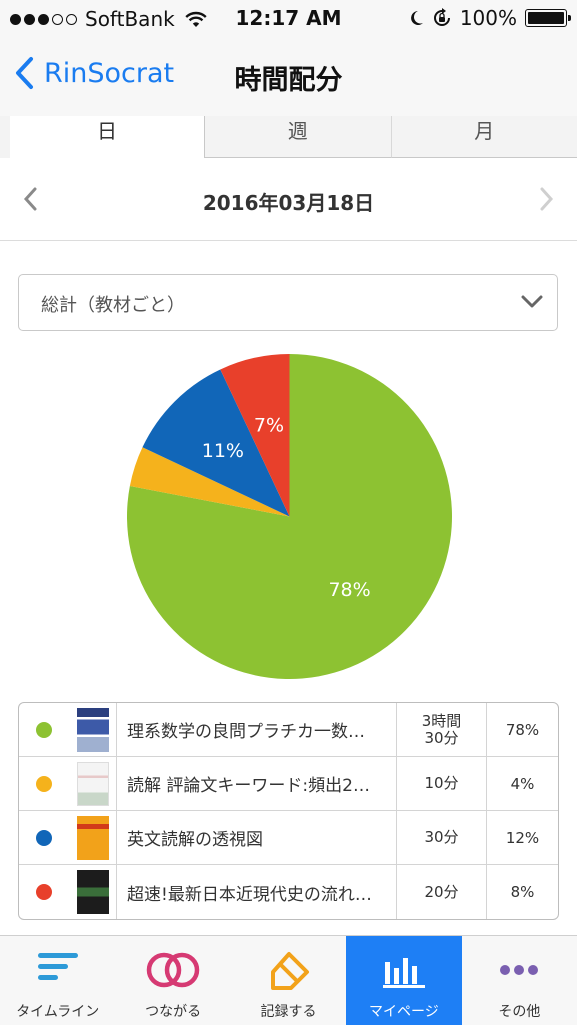 This screenshot has width=577, height=1025. I want to click on date-navigator: 2016年03月18日, so click(288, 199).